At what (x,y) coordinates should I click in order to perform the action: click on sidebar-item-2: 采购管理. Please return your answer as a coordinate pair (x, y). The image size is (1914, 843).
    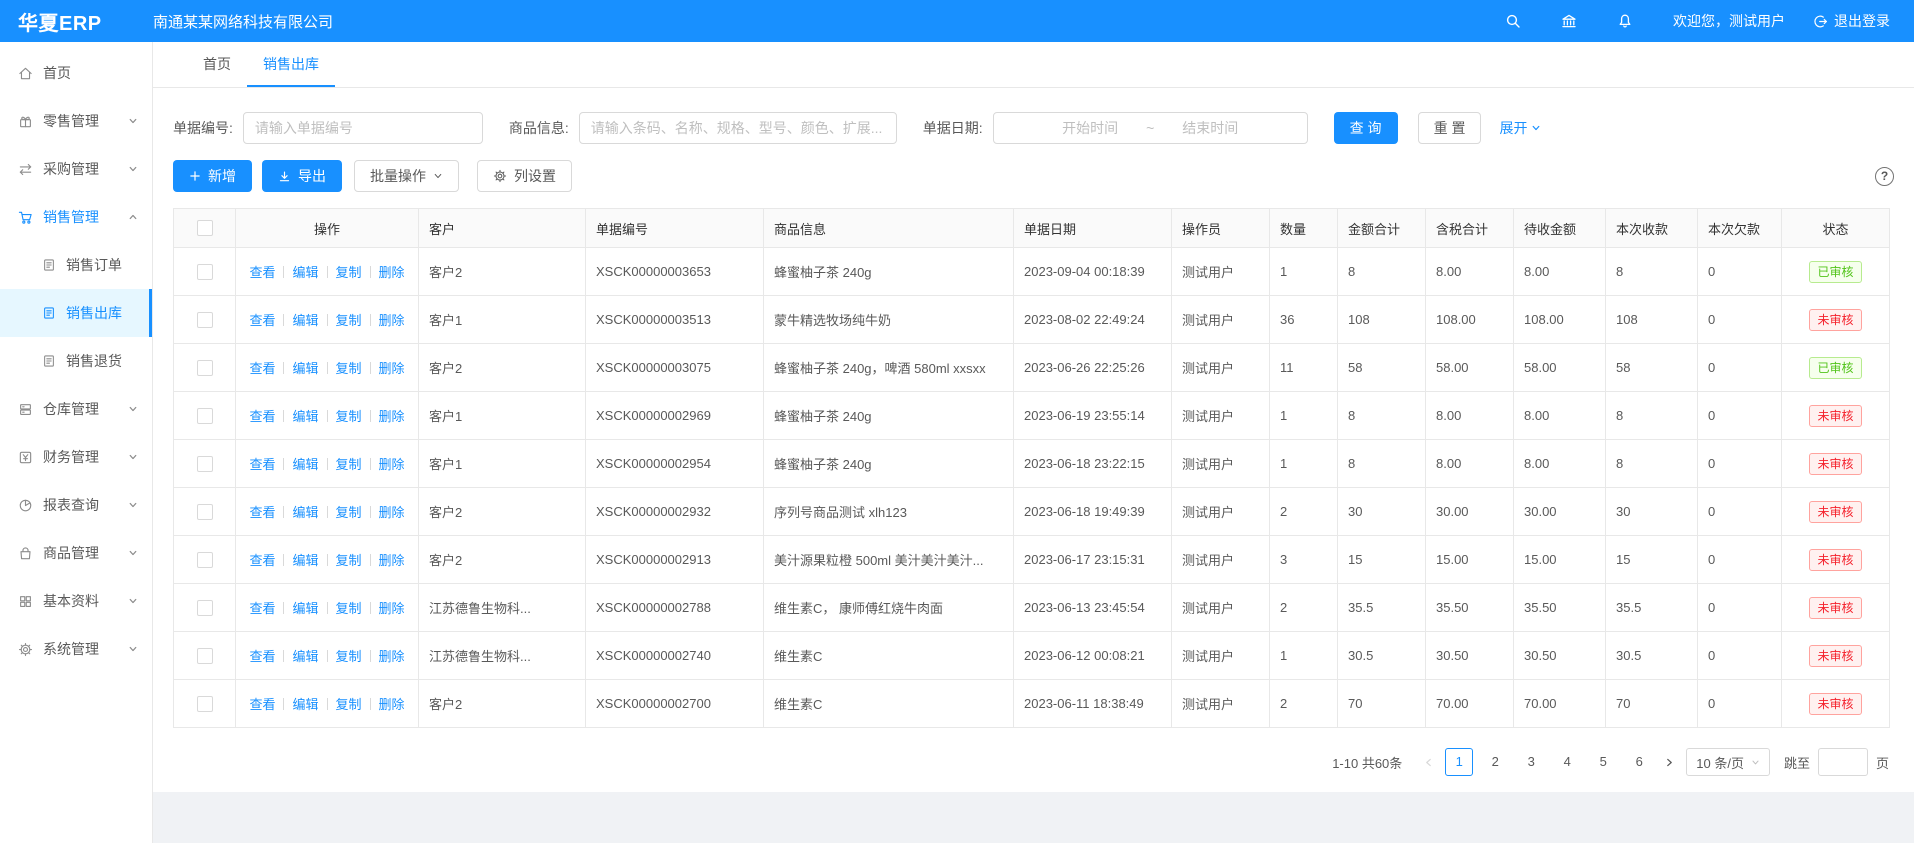
    Looking at the image, I should click on (76, 169).